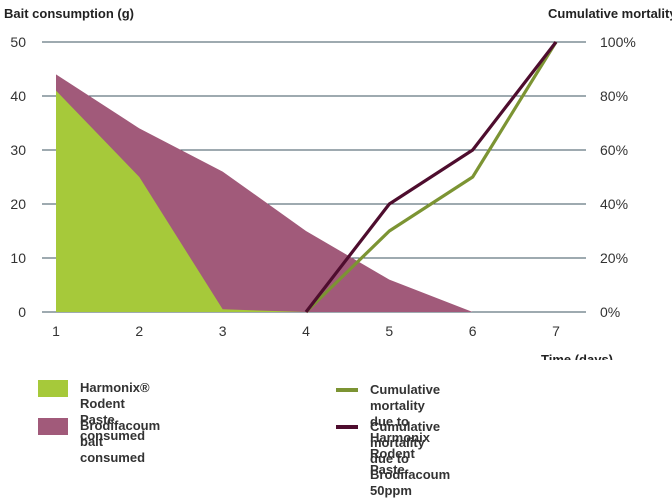 The height and width of the screenshot is (499, 672). I want to click on legend-label-brodifacoum-line-1: Cumulative mortality due to, so click(405, 442).